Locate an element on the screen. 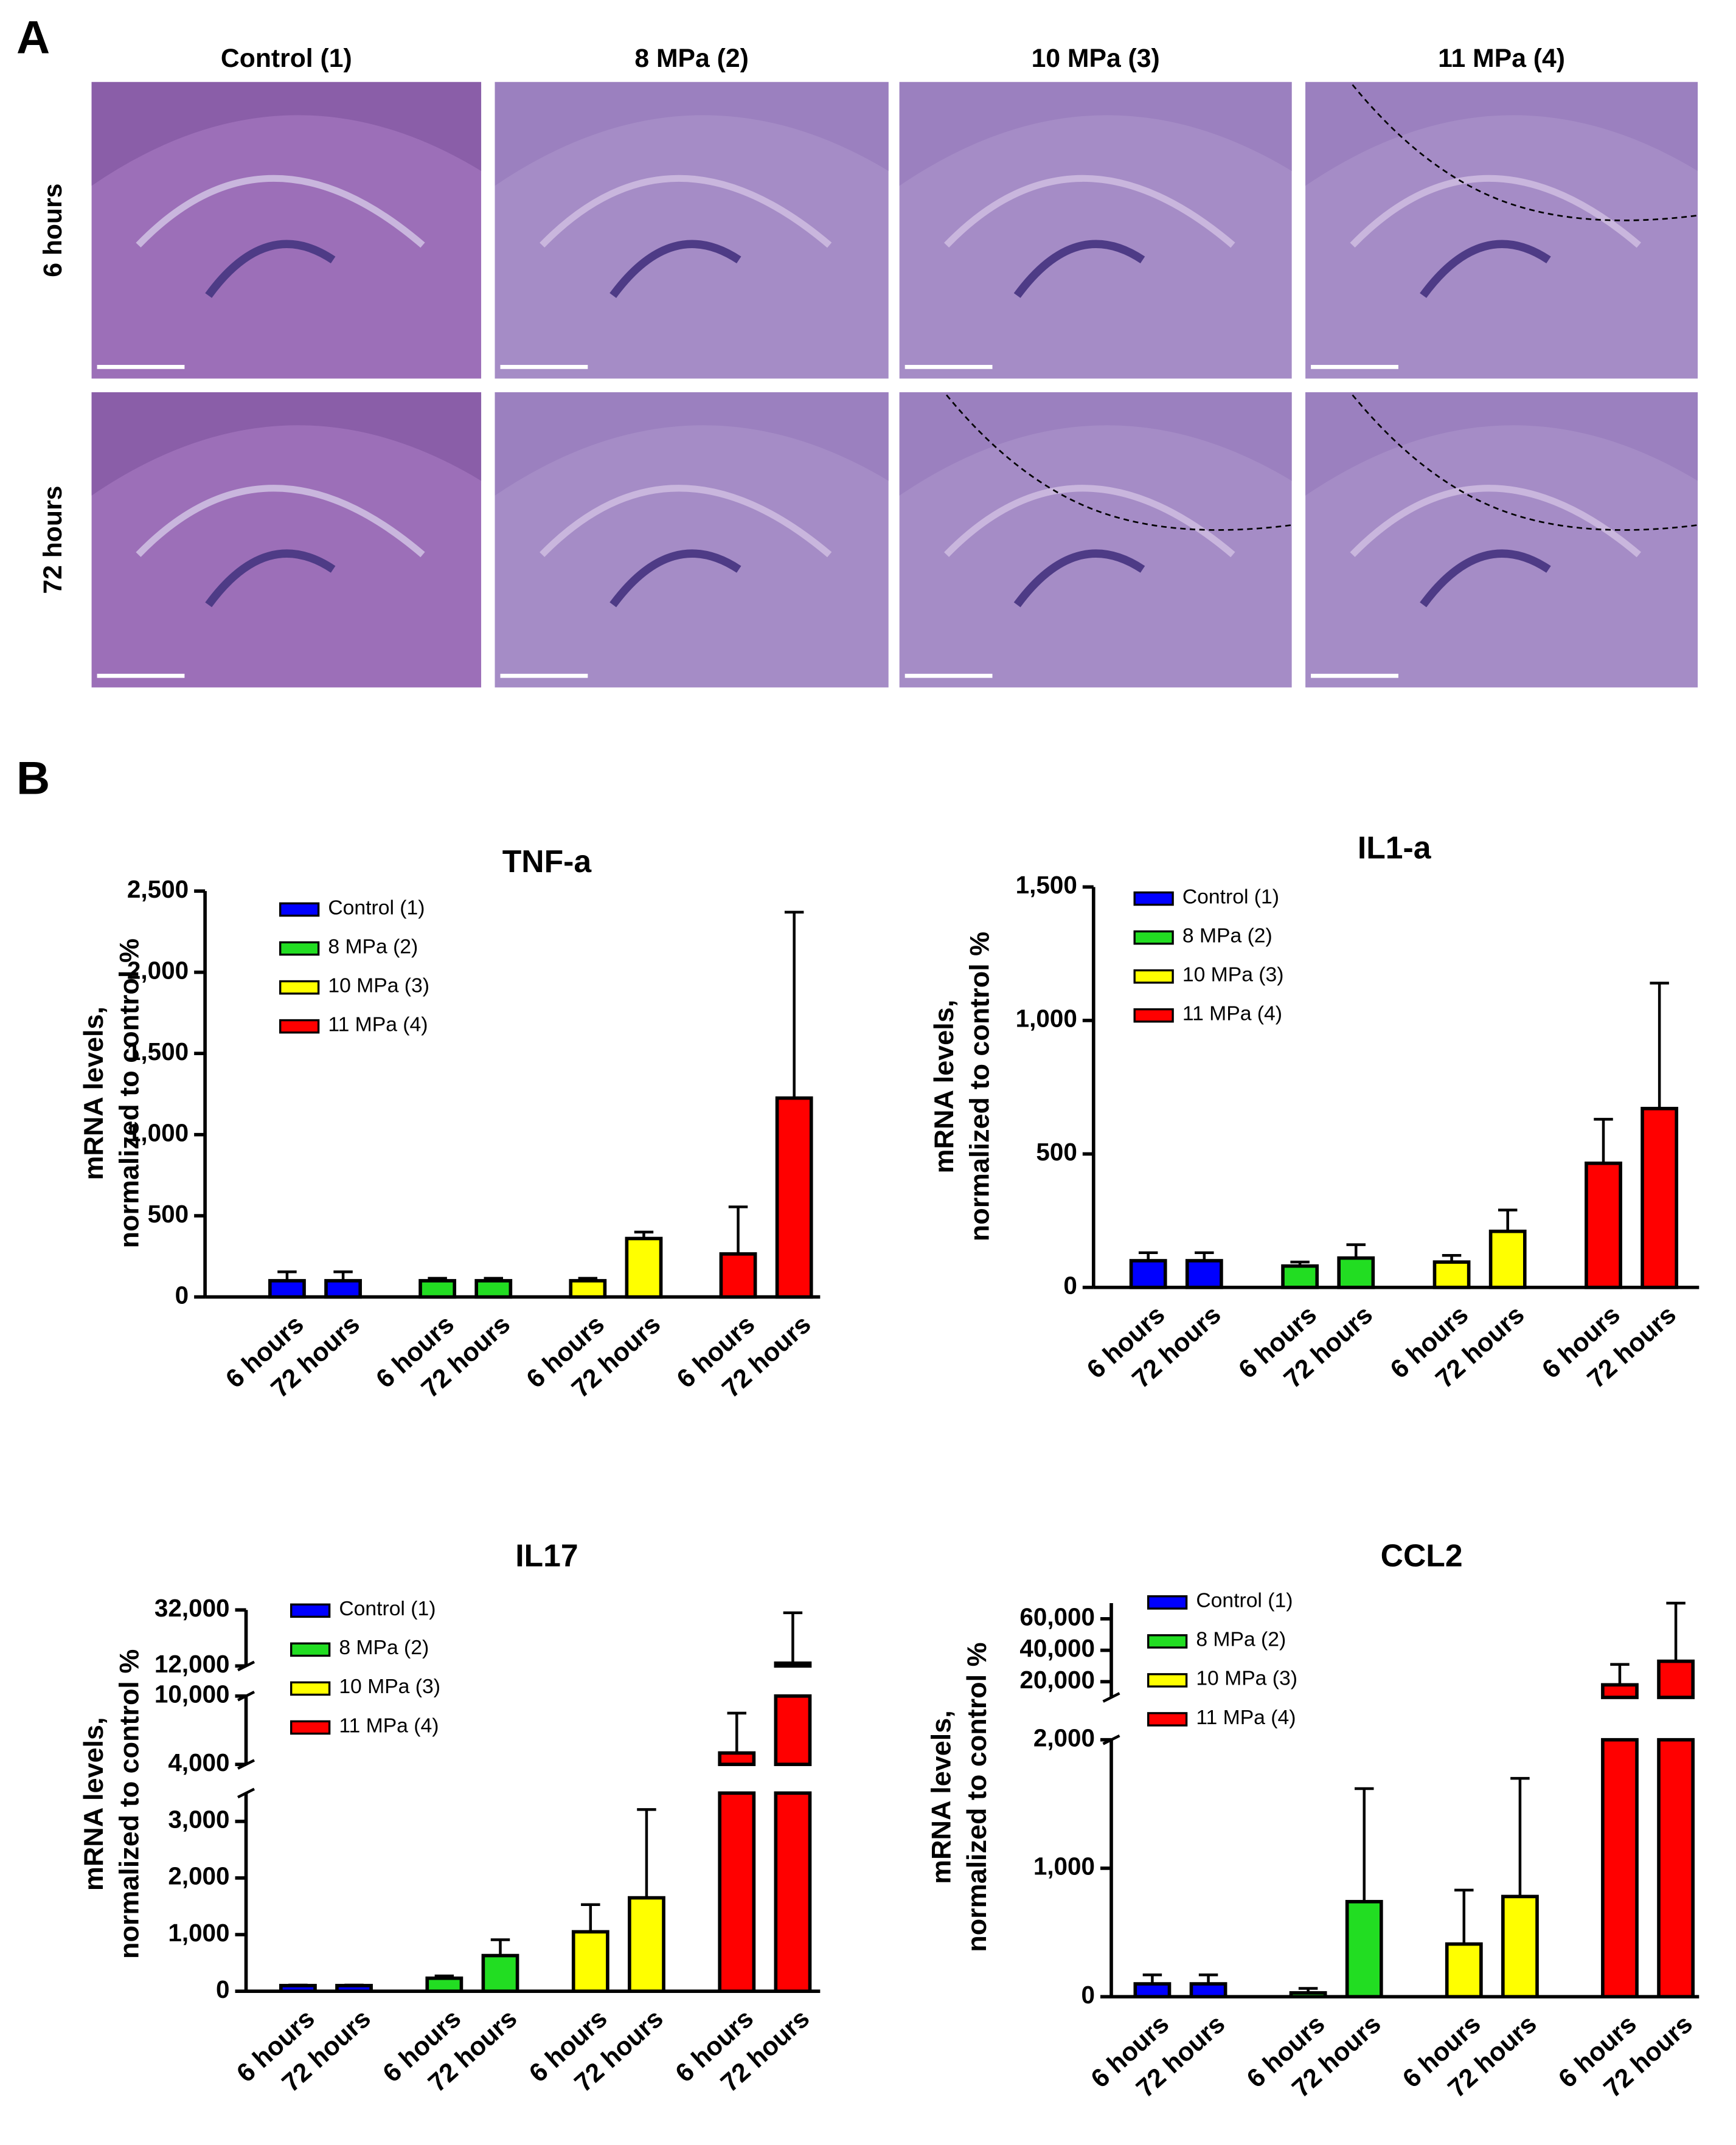 The image size is (1736, 2145). y-tick-label: 2,500 is located at coordinates (158, 889).